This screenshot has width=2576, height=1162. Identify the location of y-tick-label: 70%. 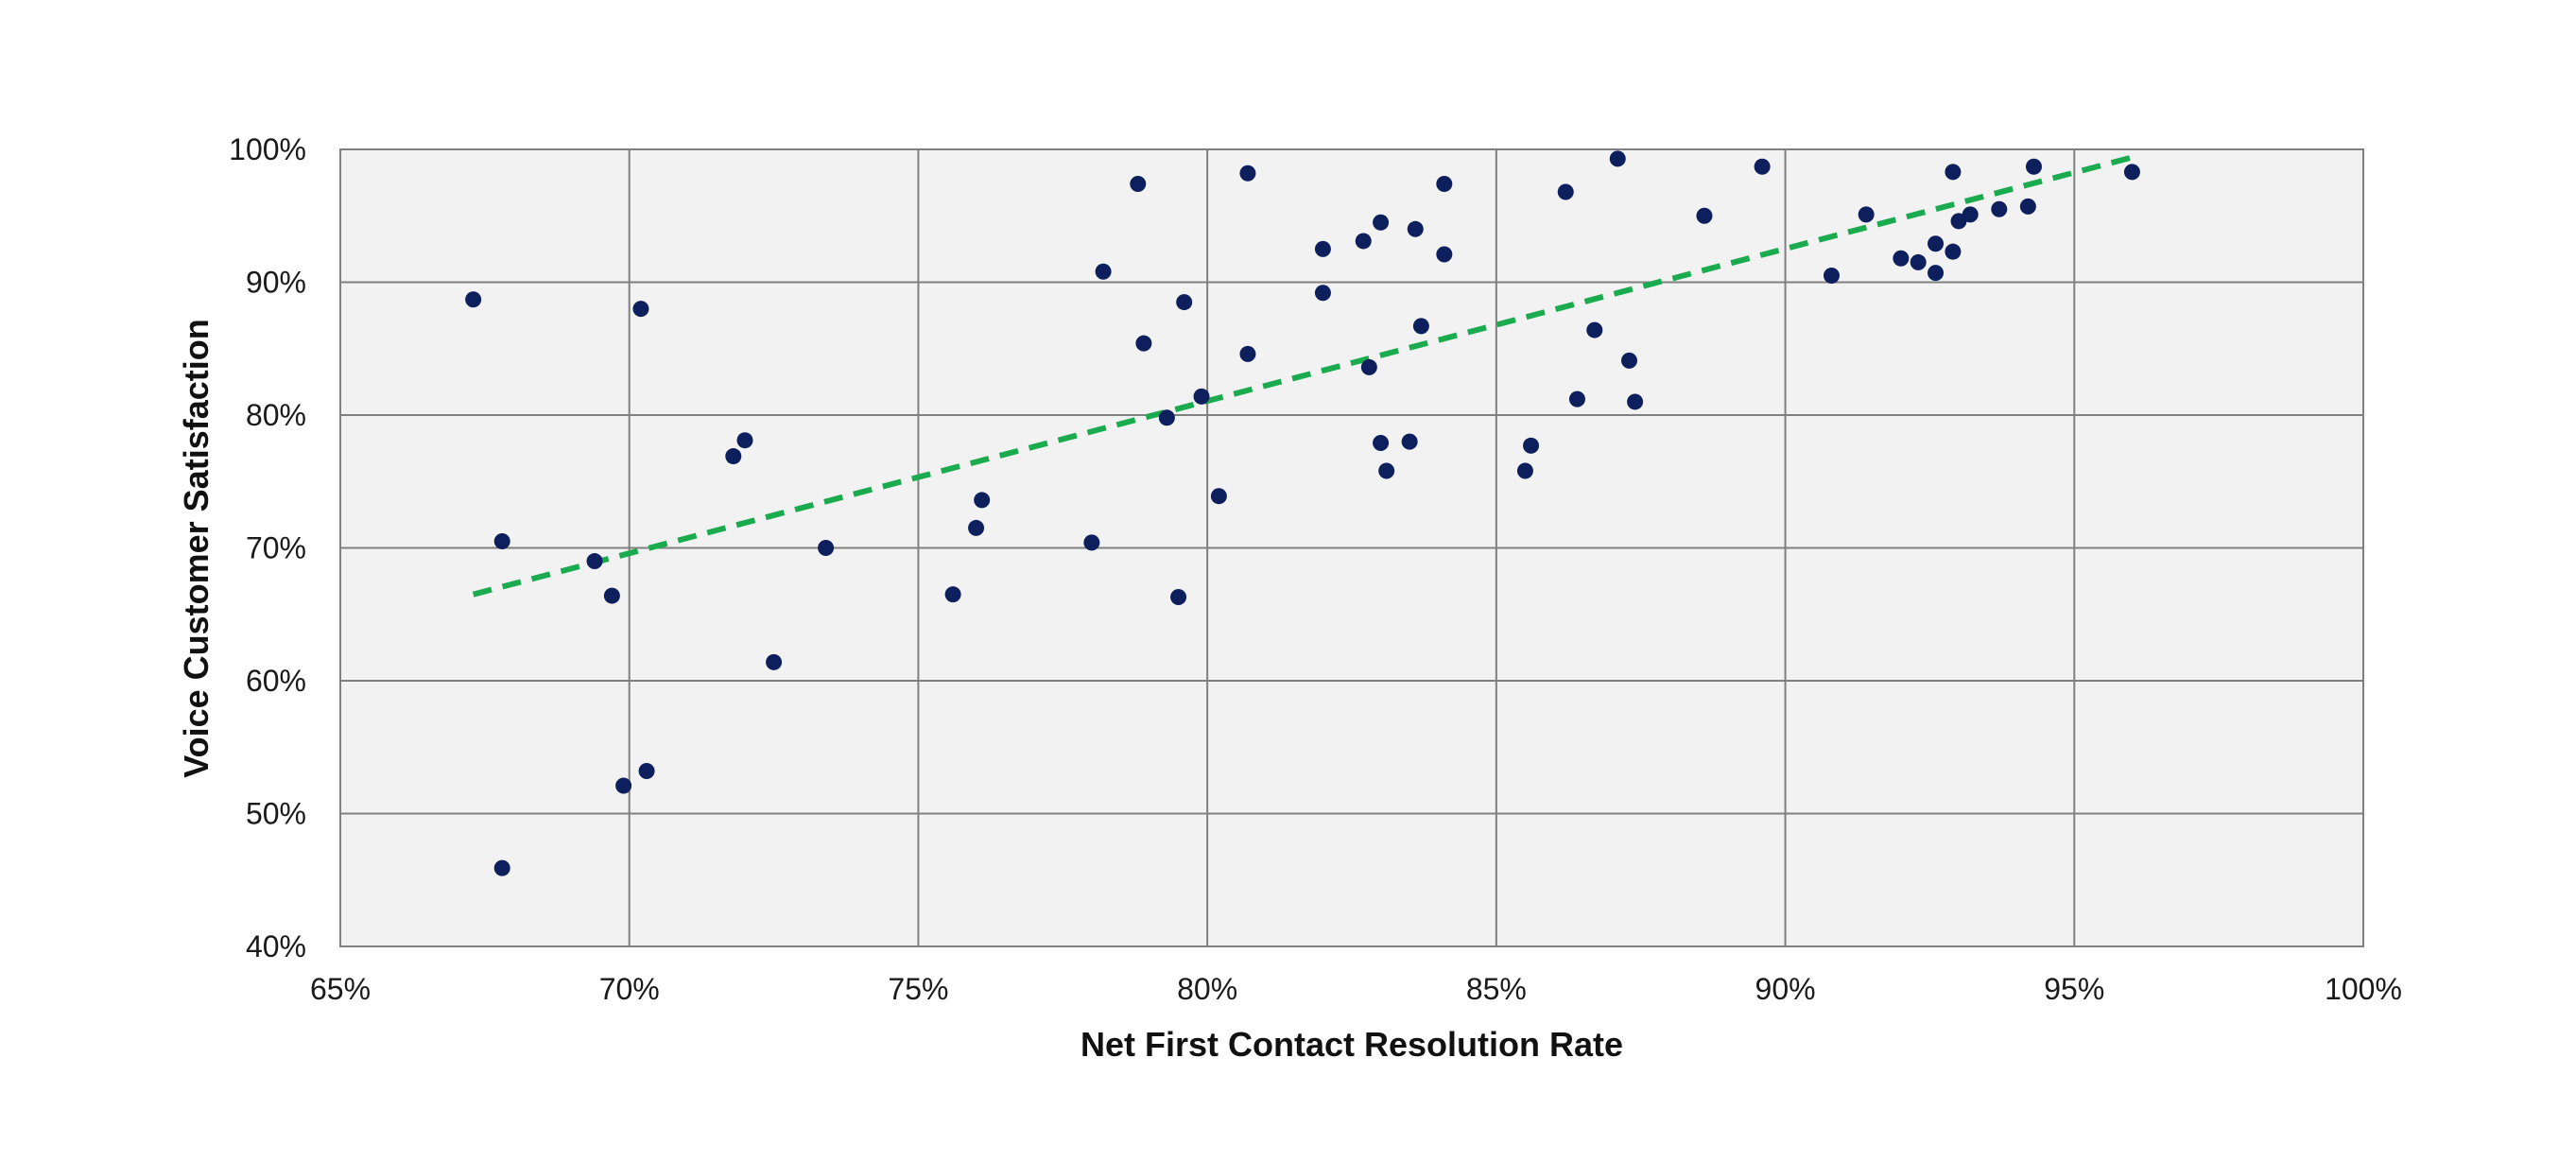
(276, 548).